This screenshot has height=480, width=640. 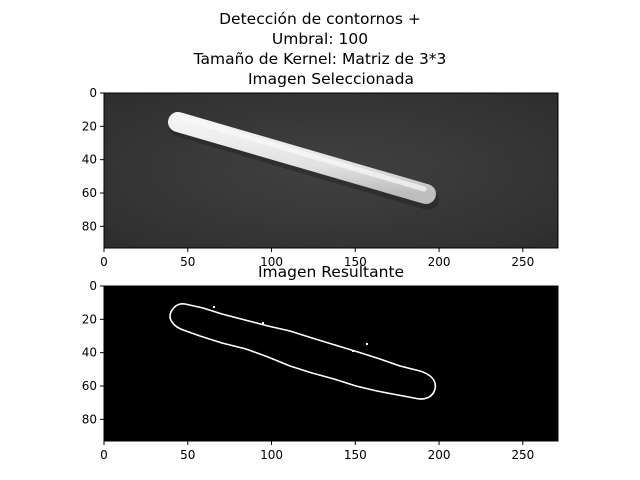 I want to click on suptitle-line-1: Detección de contornos +, so click(x=320, y=19).